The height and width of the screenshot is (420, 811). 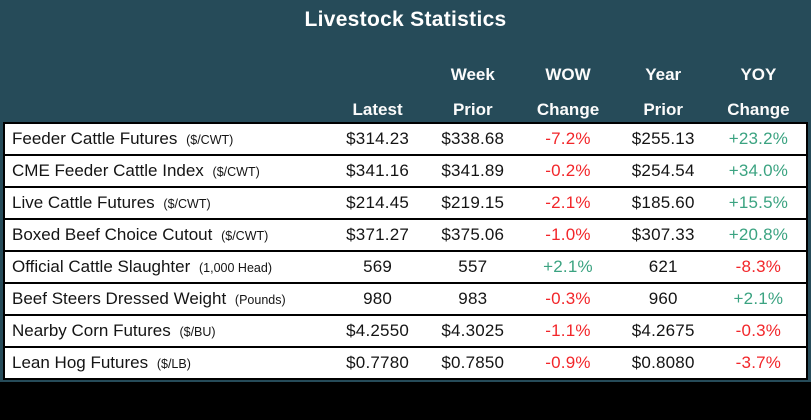 What do you see at coordinates (95, 138) in the screenshot?
I see `row-label: Feeder Cattle Futures` at bounding box center [95, 138].